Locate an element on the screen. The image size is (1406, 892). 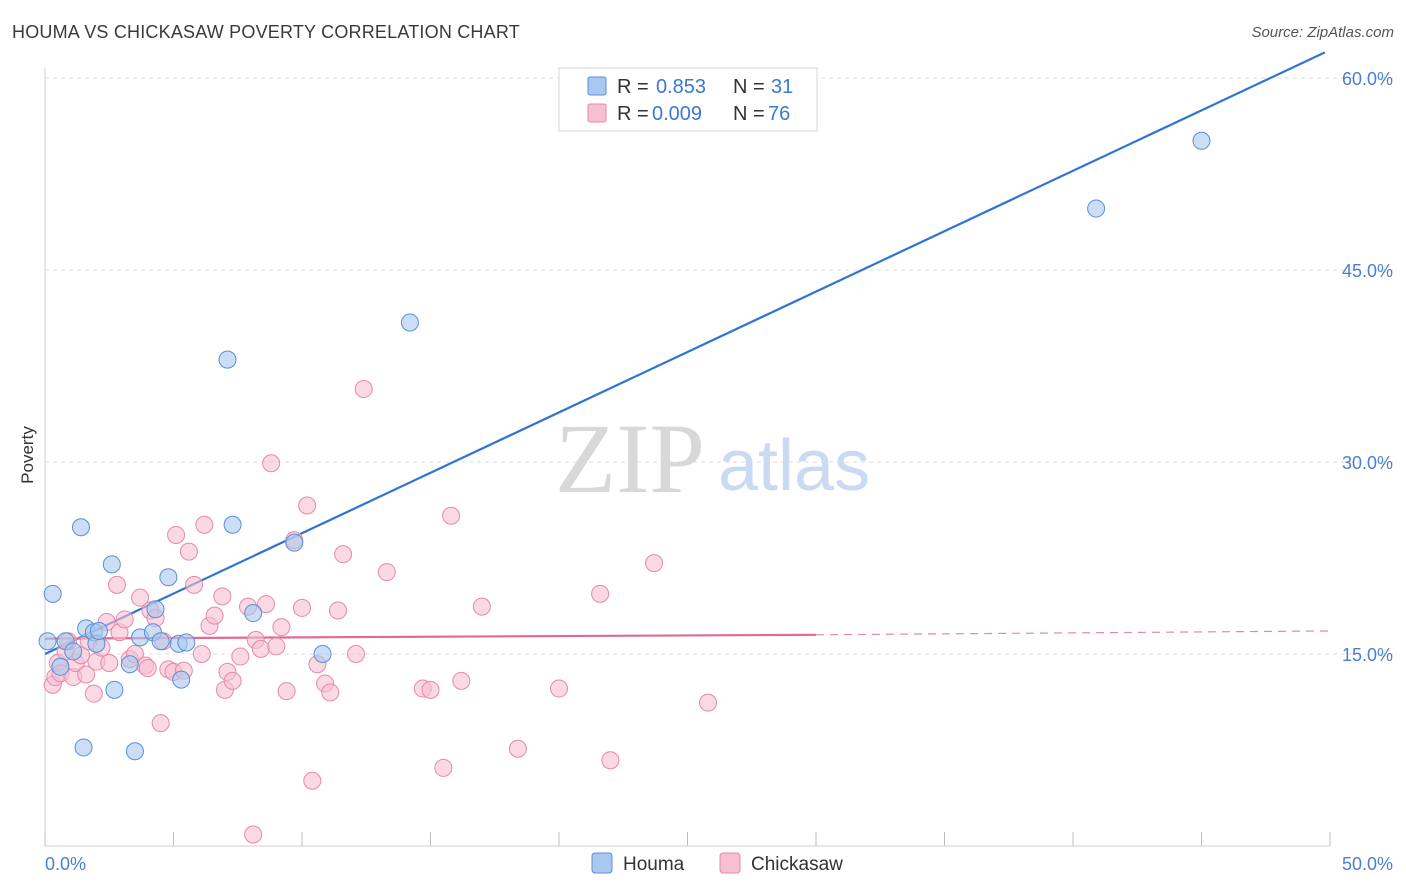
legend-n-label-chickasaw: N = is located at coordinates (749, 114).